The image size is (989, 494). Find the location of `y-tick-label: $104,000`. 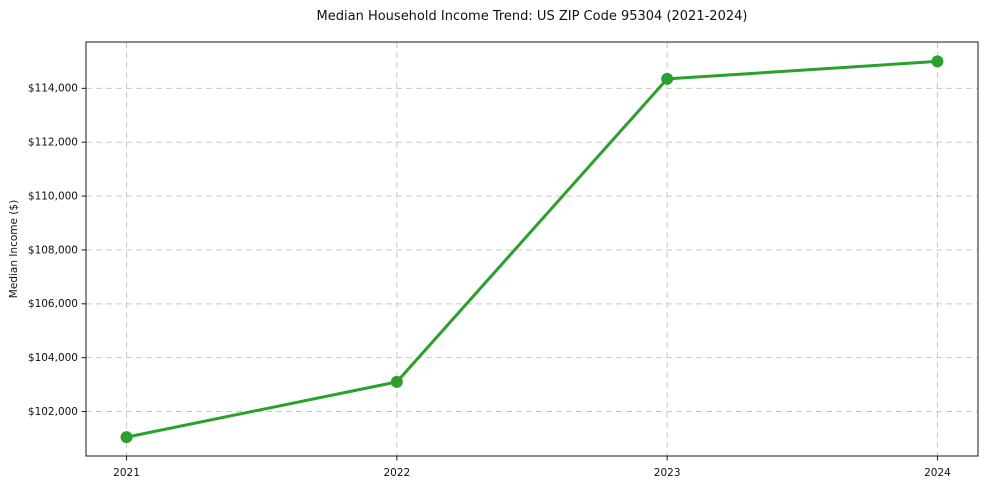

y-tick-label: $104,000 is located at coordinates (53, 358).